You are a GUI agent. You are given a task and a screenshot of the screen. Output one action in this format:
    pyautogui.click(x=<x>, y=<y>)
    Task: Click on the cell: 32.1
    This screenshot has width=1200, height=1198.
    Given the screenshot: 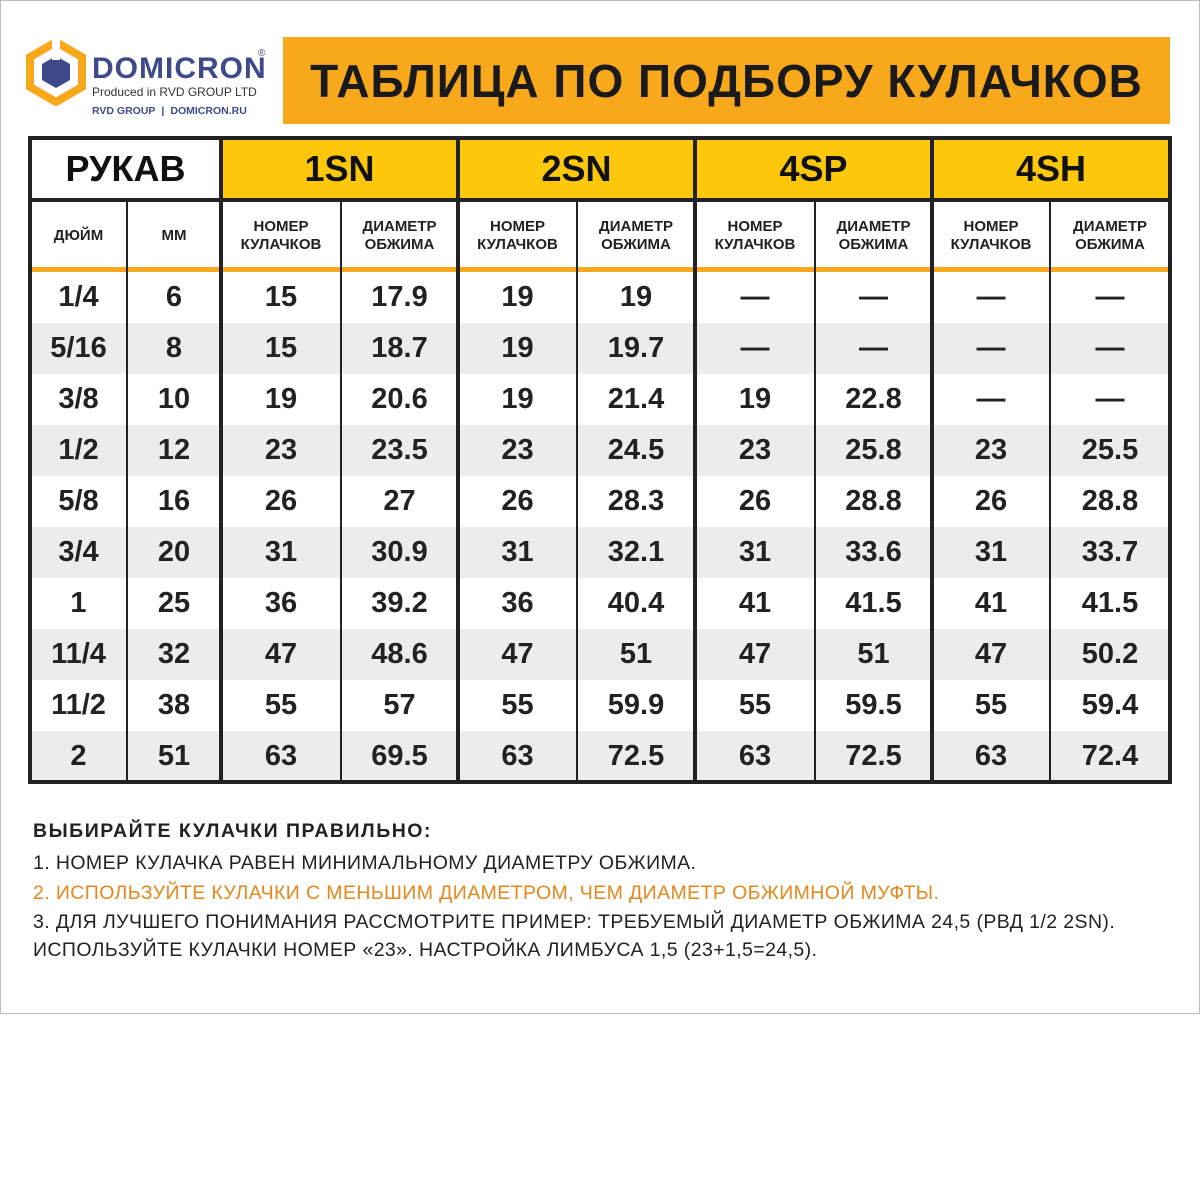 What is the action you would take?
    pyautogui.click(x=636, y=552)
    